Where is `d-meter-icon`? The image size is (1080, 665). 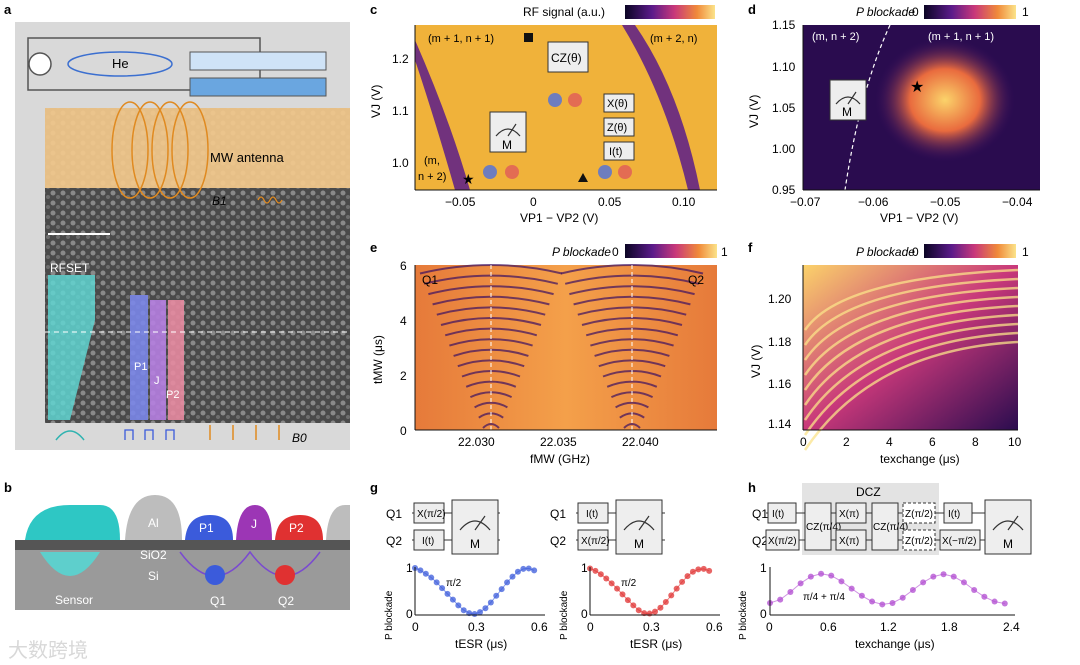
d-meter-icon is located at coordinates (848, 98).